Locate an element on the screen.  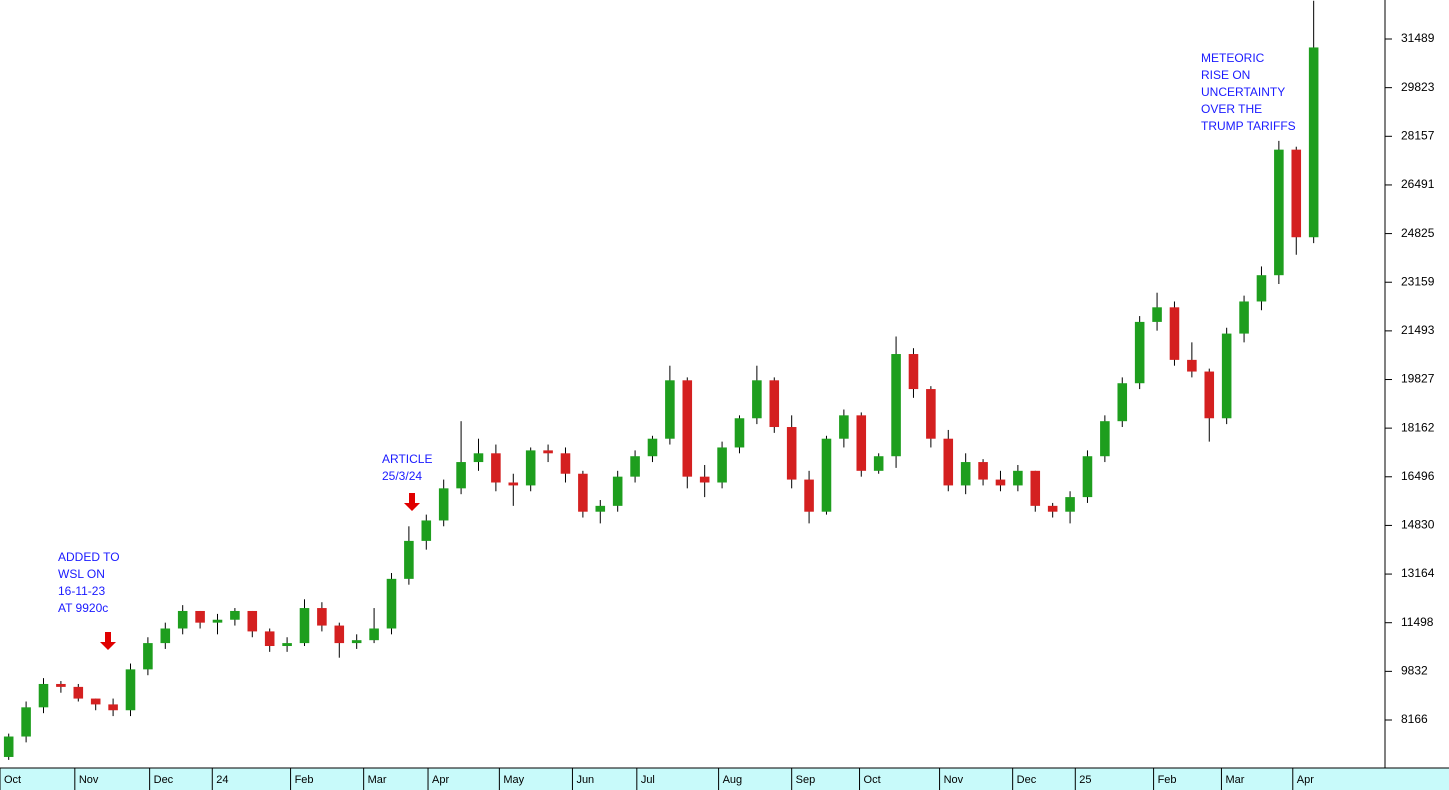
y-tick-label: 29823 is located at coordinates (1418, 87).